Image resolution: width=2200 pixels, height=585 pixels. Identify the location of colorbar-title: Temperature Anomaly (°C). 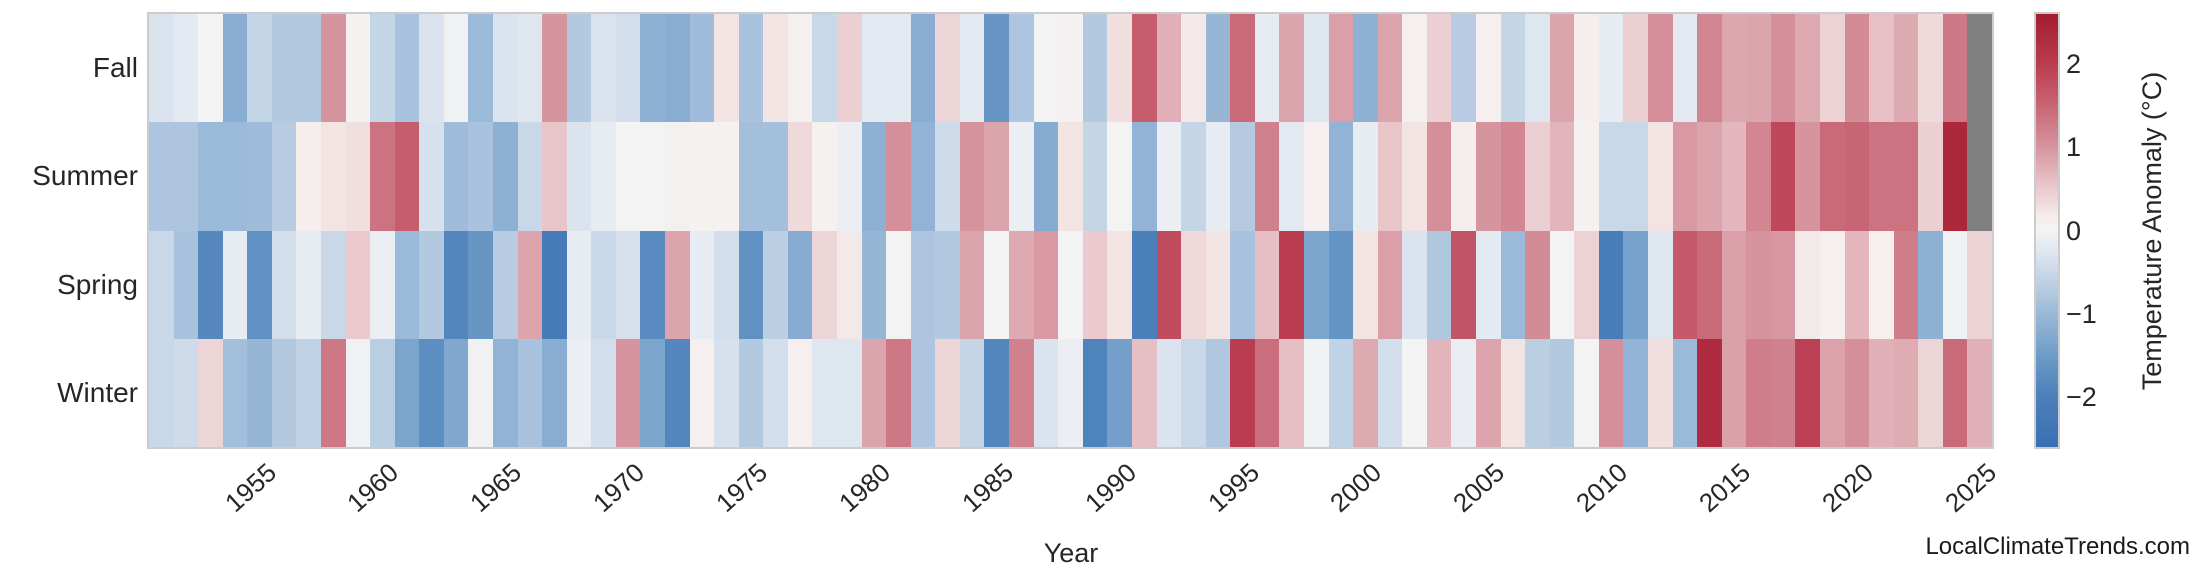
(2152, 231).